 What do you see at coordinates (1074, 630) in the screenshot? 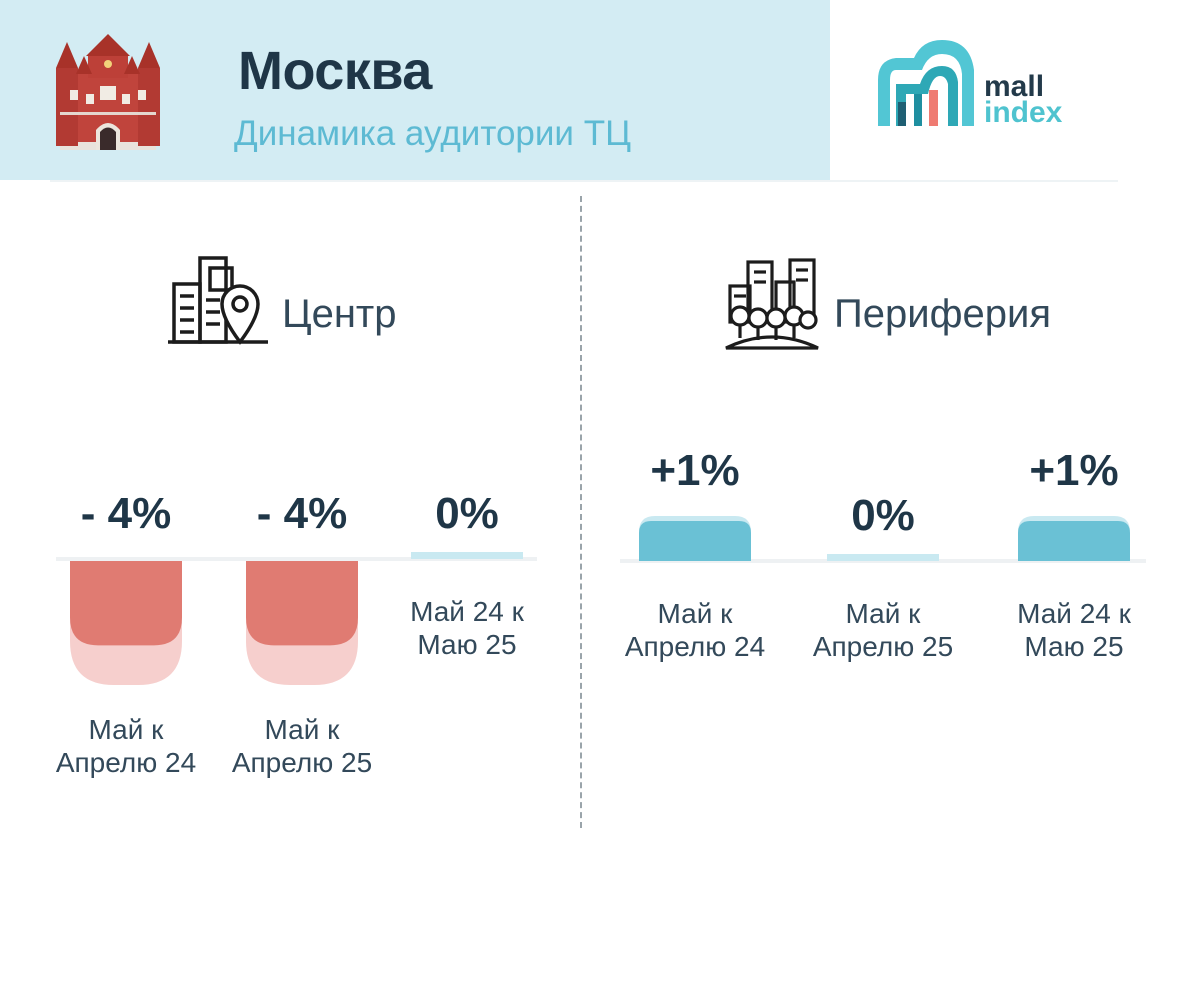
I see `periphery-category-label-2: Май 24 к Маю 25` at bounding box center [1074, 630].